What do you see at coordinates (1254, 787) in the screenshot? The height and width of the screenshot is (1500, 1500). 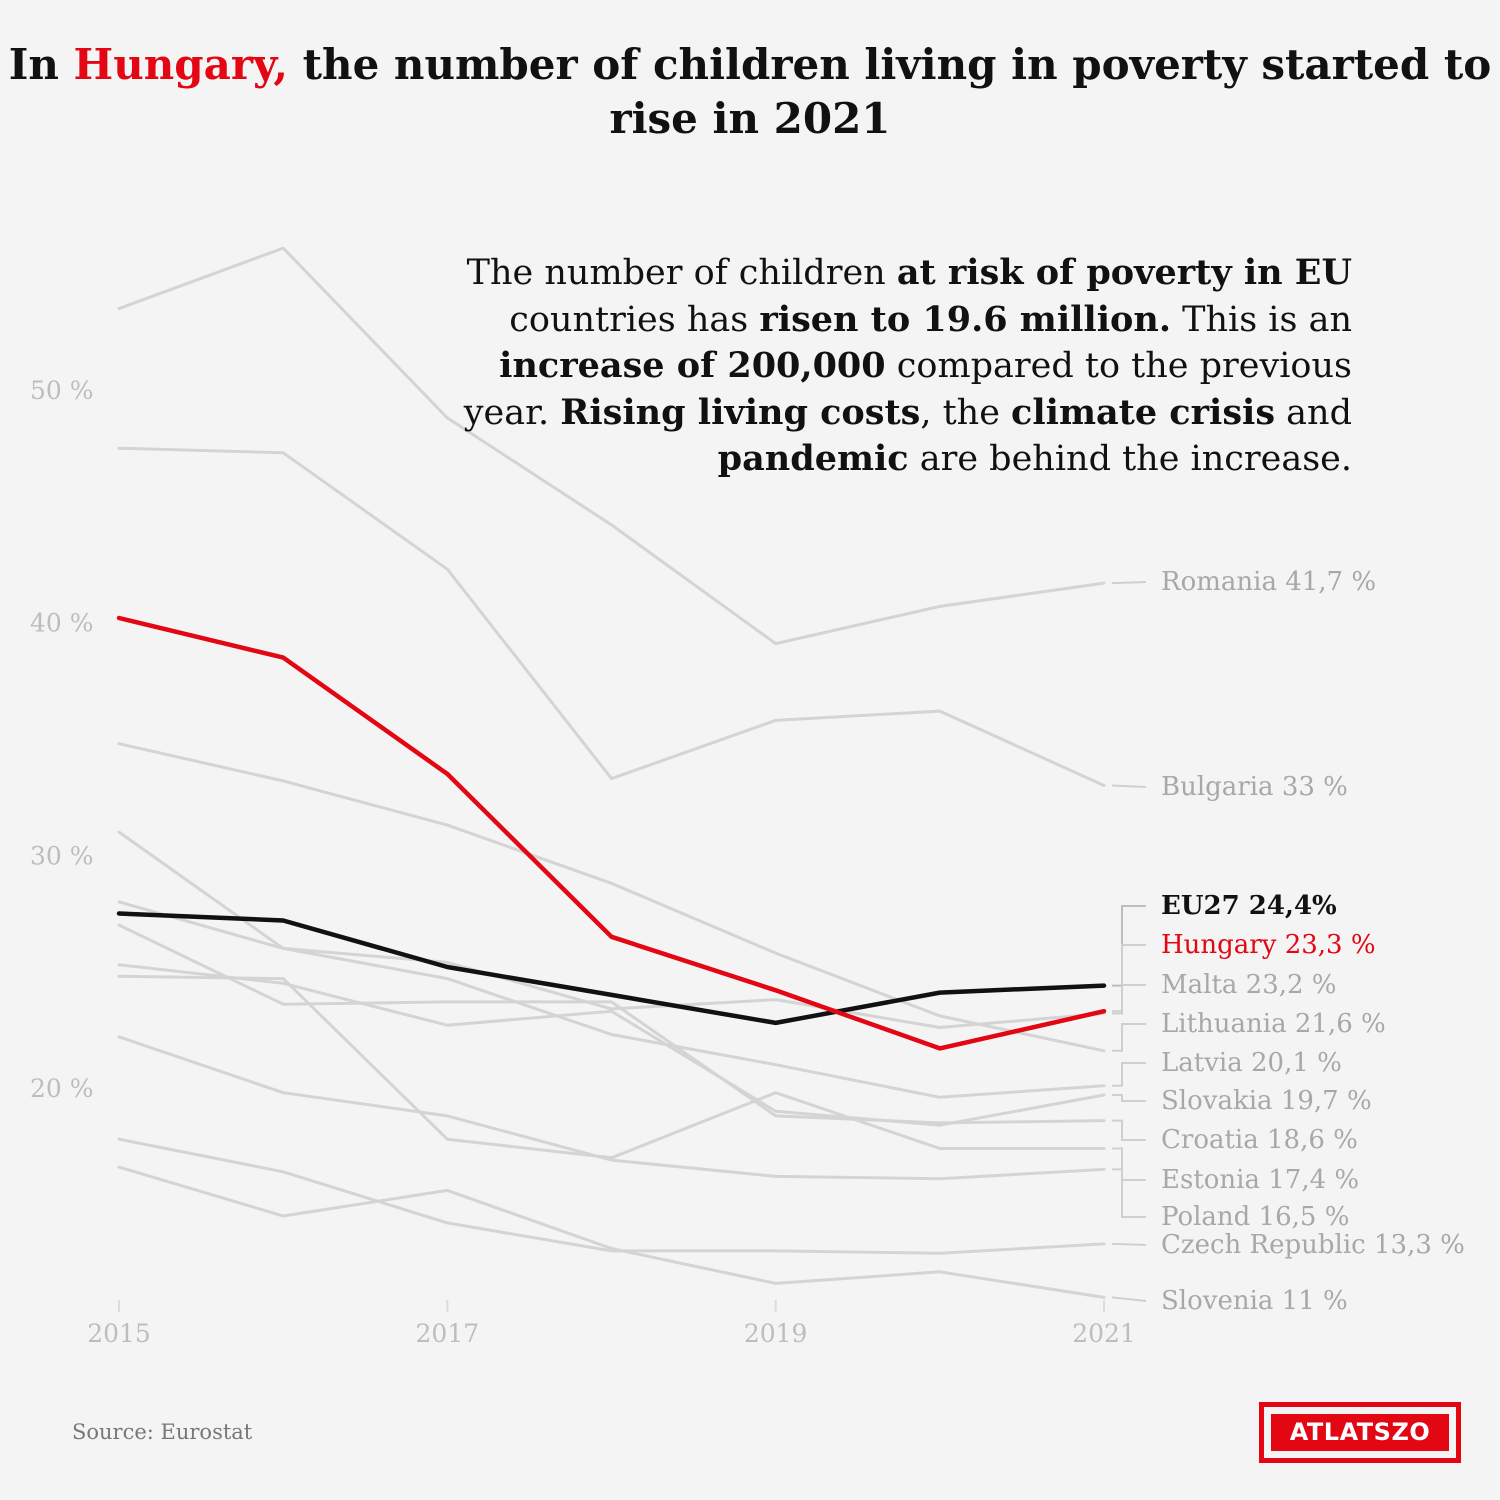 I see `label-bulgaria: Bulgaria 33 %` at bounding box center [1254, 787].